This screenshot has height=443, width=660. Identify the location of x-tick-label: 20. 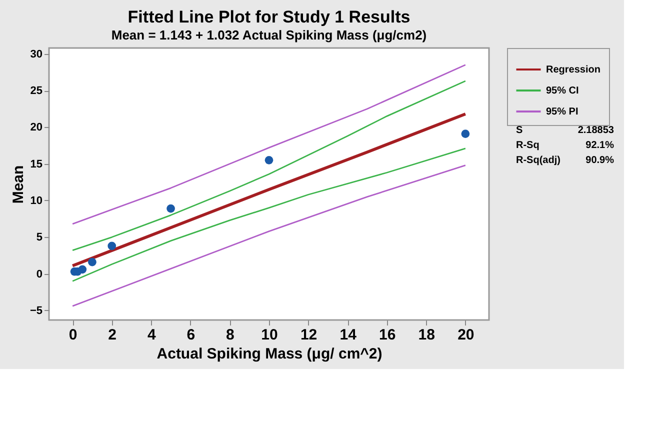
(466, 335).